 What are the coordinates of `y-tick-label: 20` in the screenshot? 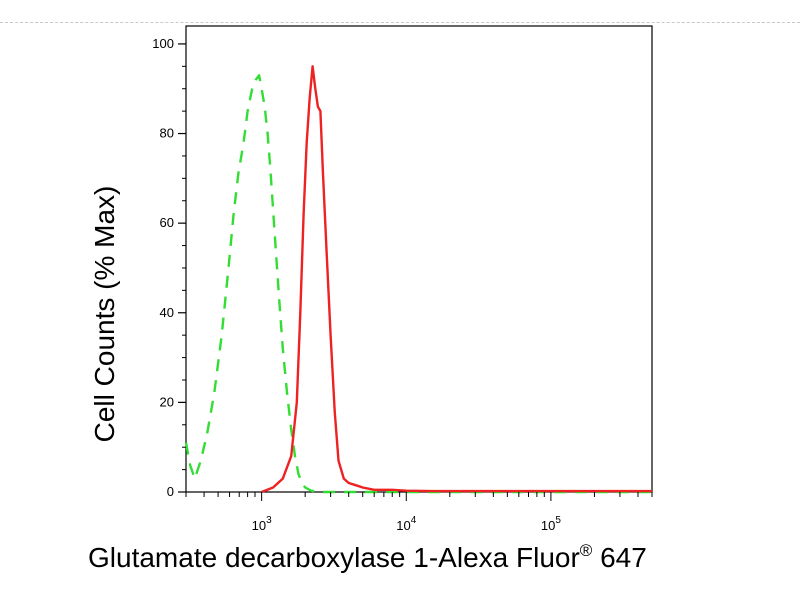 It's located at (167, 401).